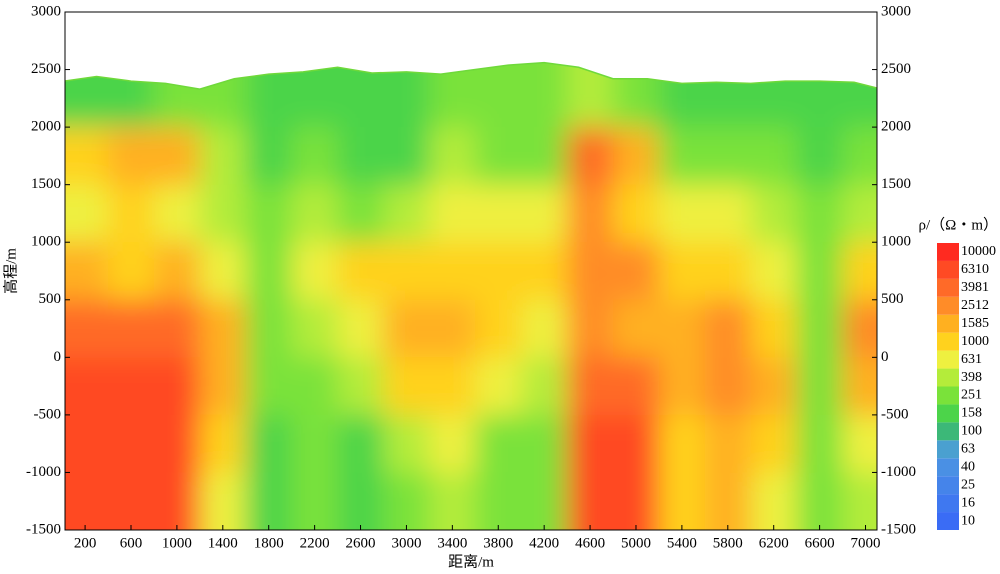 The height and width of the screenshot is (574, 1000). What do you see at coordinates (968, 449) in the screenshot?
I see `colorbar-label: 63` at bounding box center [968, 449].